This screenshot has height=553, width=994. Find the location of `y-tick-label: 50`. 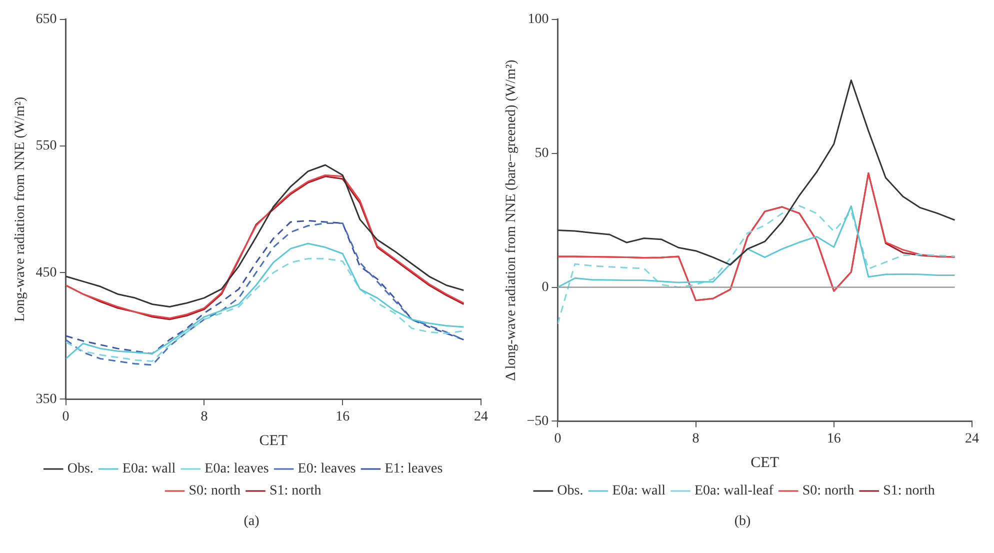

y-tick-label: 50 is located at coordinates (541, 154).